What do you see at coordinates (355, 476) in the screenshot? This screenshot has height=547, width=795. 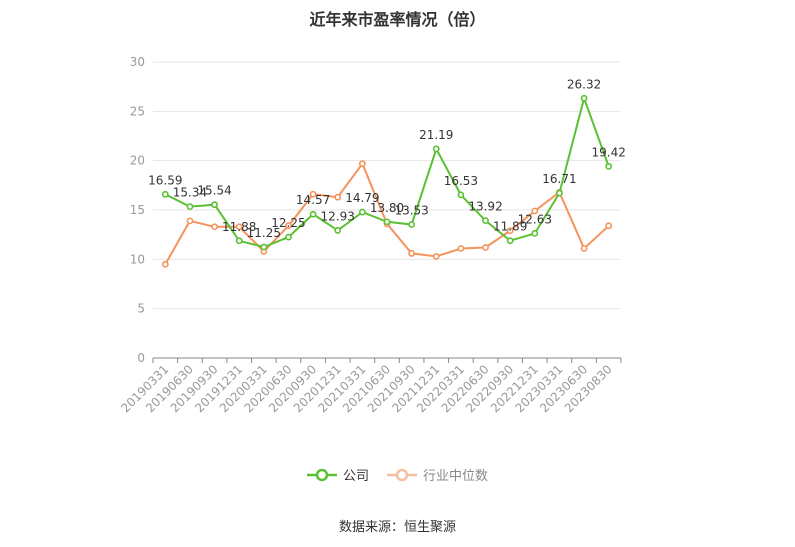 I see `legend-label-company: 公司` at bounding box center [355, 476].